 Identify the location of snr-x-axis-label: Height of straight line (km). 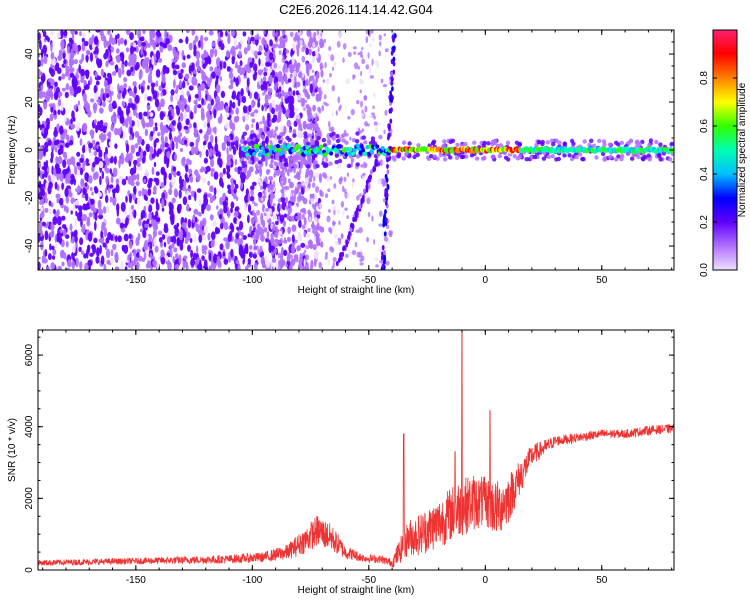
(356, 590).